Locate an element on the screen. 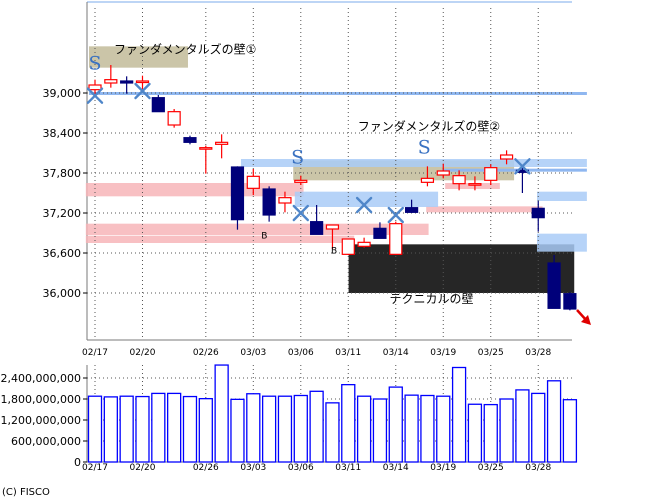  price-date-label: 03/28 is located at coordinates (538, 353).